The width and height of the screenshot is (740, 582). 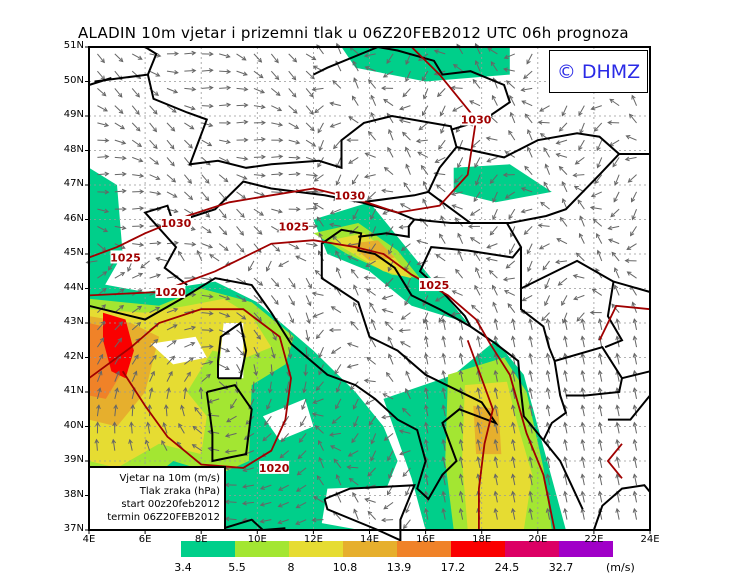 I want to click on calm-area, so click(x=366, y=511).